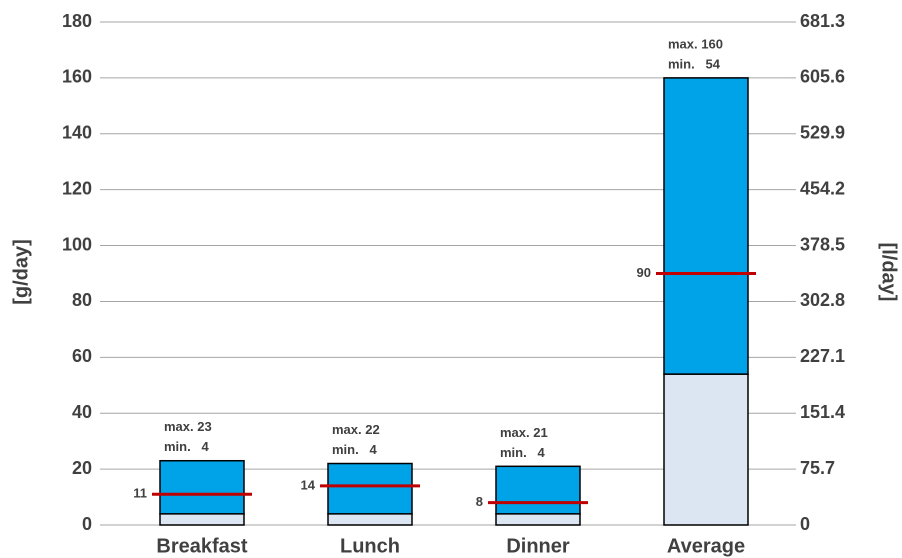 The image size is (902, 558). What do you see at coordinates (77, 244) in the screenshot?
I see `y-tick-label: 100` at bounding box center [77, 244].